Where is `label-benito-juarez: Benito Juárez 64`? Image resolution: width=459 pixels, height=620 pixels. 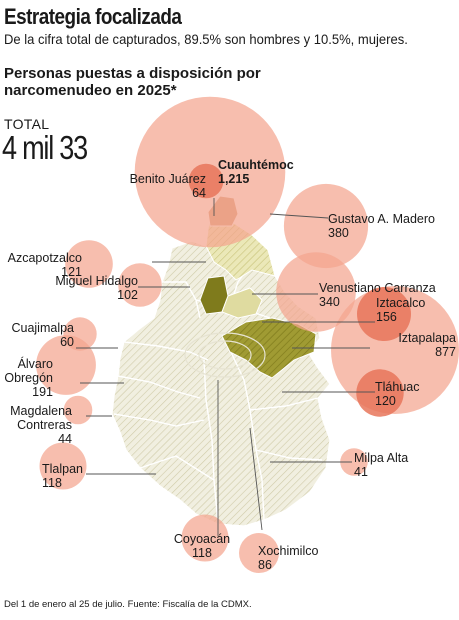 label-benito-juarez: Benito Juárez 64 is located at coordinates (168, 186).